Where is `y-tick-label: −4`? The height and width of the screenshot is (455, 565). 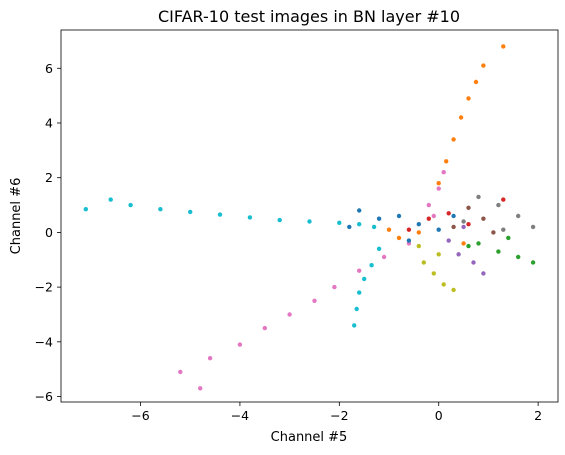
y-tick-label: −4 is located at coordinates (44, 341).